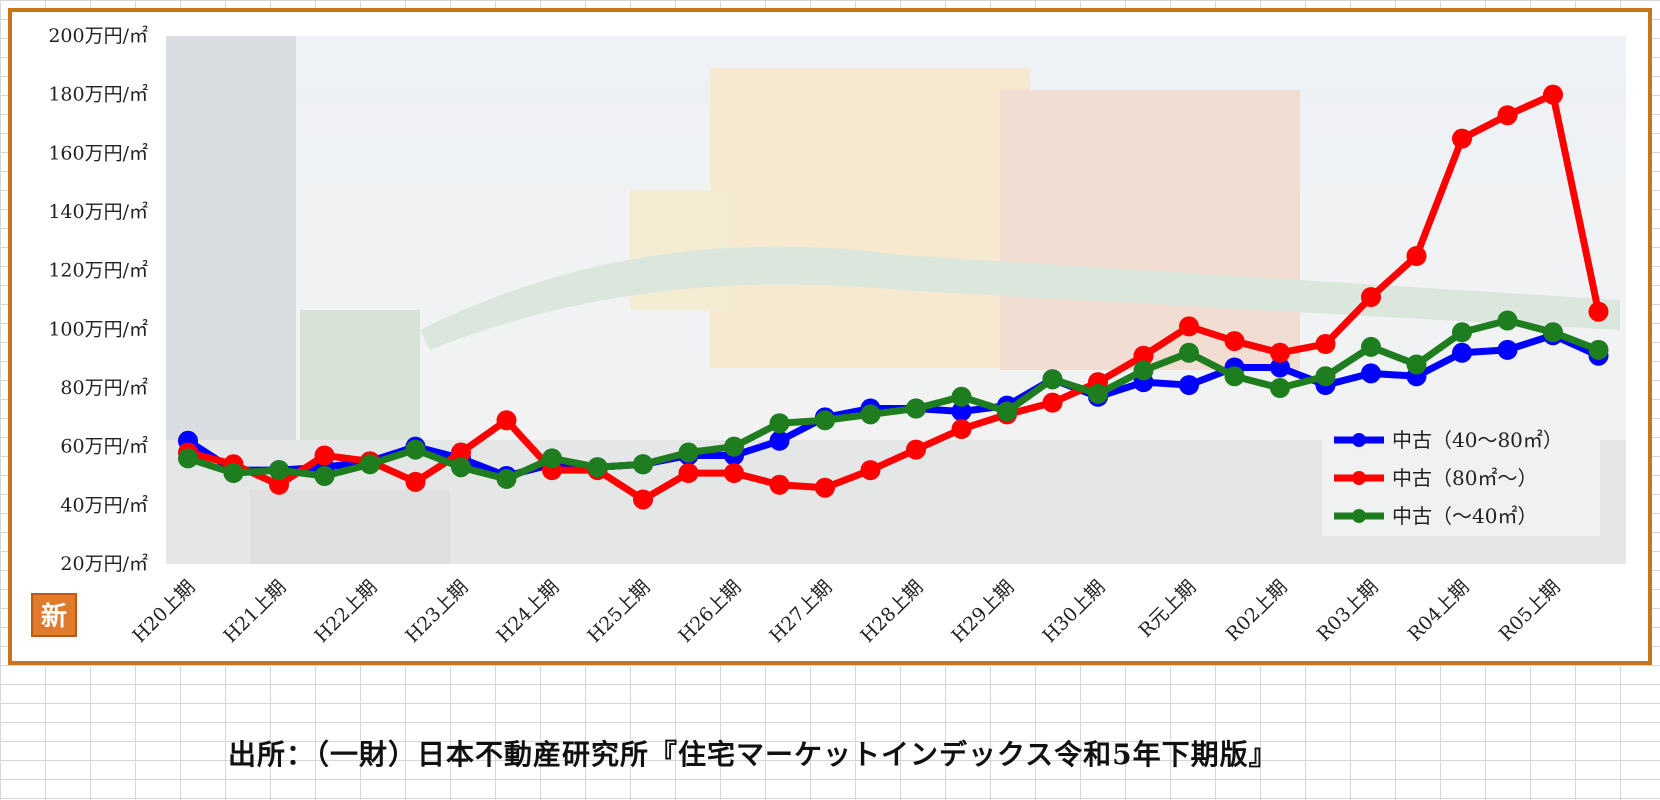  Describe the element at coordinates (1464, 478) in the screenshot. I see `legend-label: 中古（80㎡～）` at that location.